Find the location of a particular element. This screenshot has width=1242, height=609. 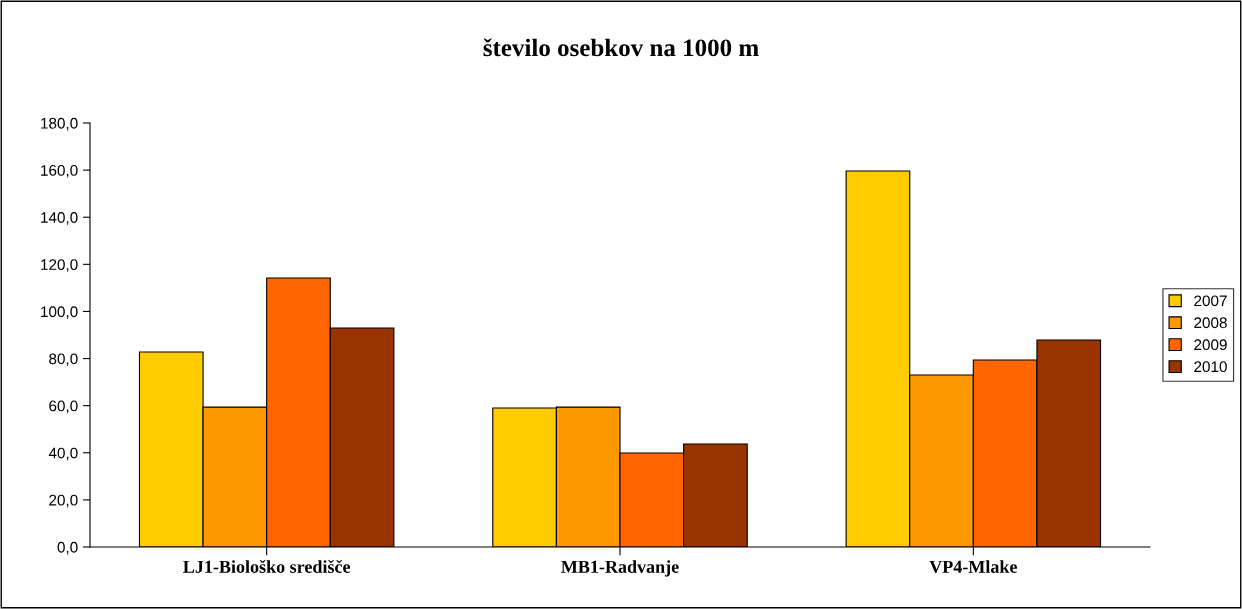

legend-label: 2007 is located at coordinates (1210, 301).